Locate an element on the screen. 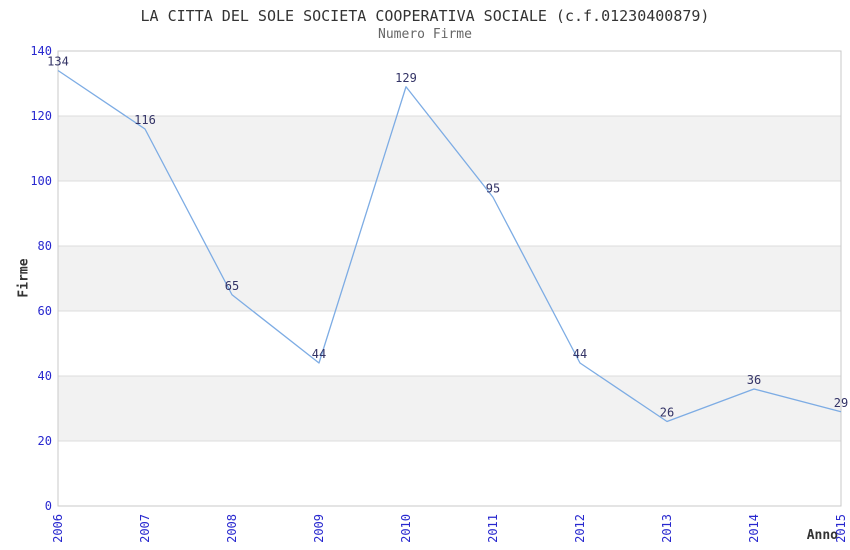 The width and height of the screenshot is (850, 550). x-tick-label: 2009 is located at coordinates (319, 528).